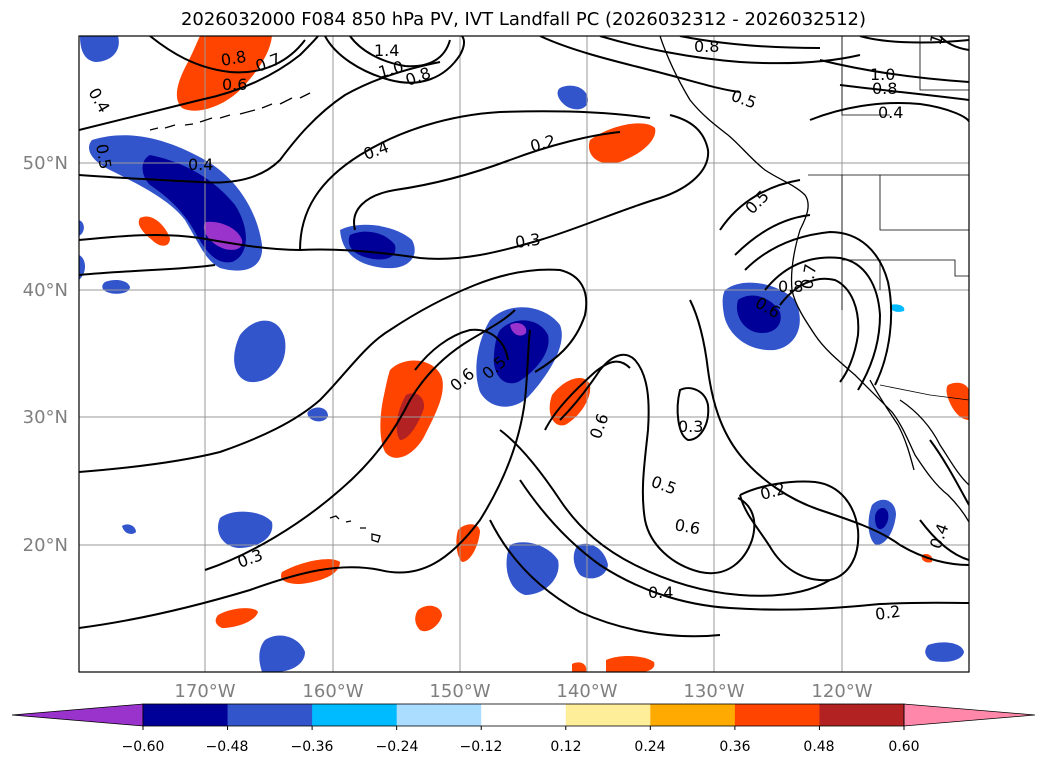  What do you see at coordinates (523, 691) in the screenshot?
I see `longitude-labels: 170°W 160°W 150°W 140°W 130°W 120°W` at bounding box center [523, 691].